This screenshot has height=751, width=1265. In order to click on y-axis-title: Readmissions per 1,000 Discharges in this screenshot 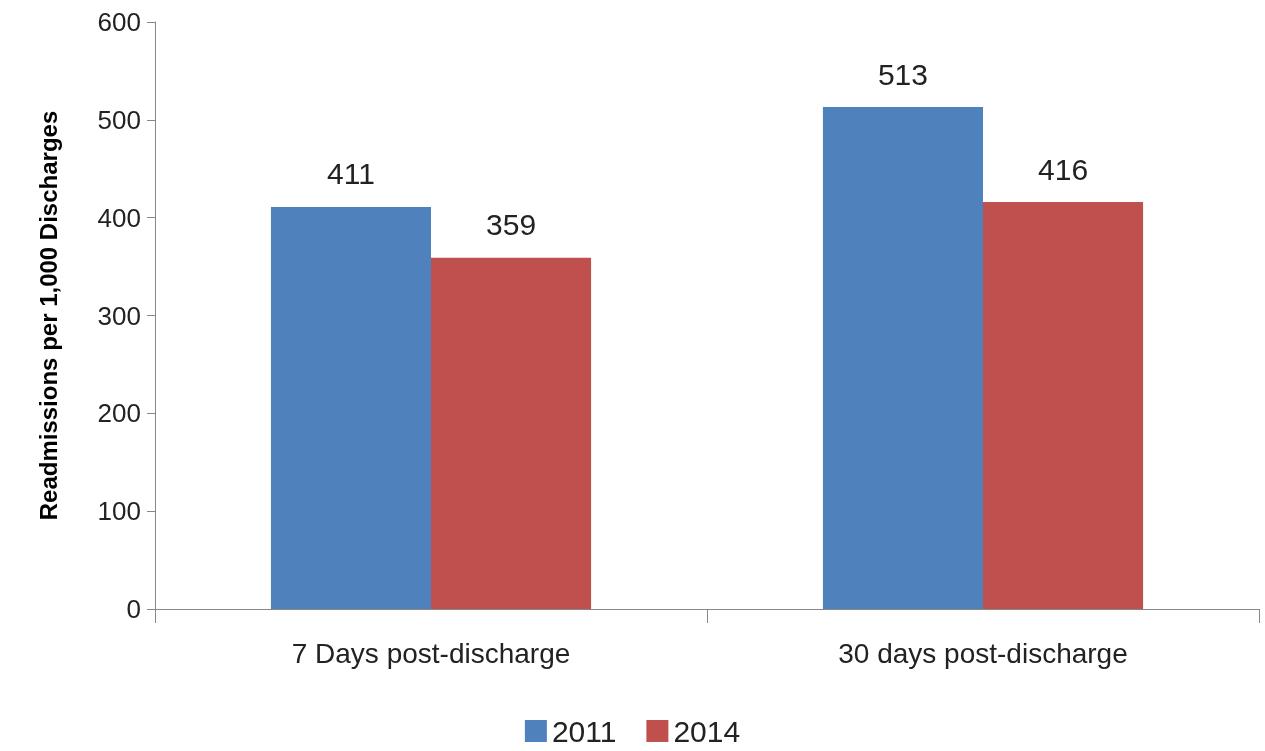, I will do `click(48, 315)`.